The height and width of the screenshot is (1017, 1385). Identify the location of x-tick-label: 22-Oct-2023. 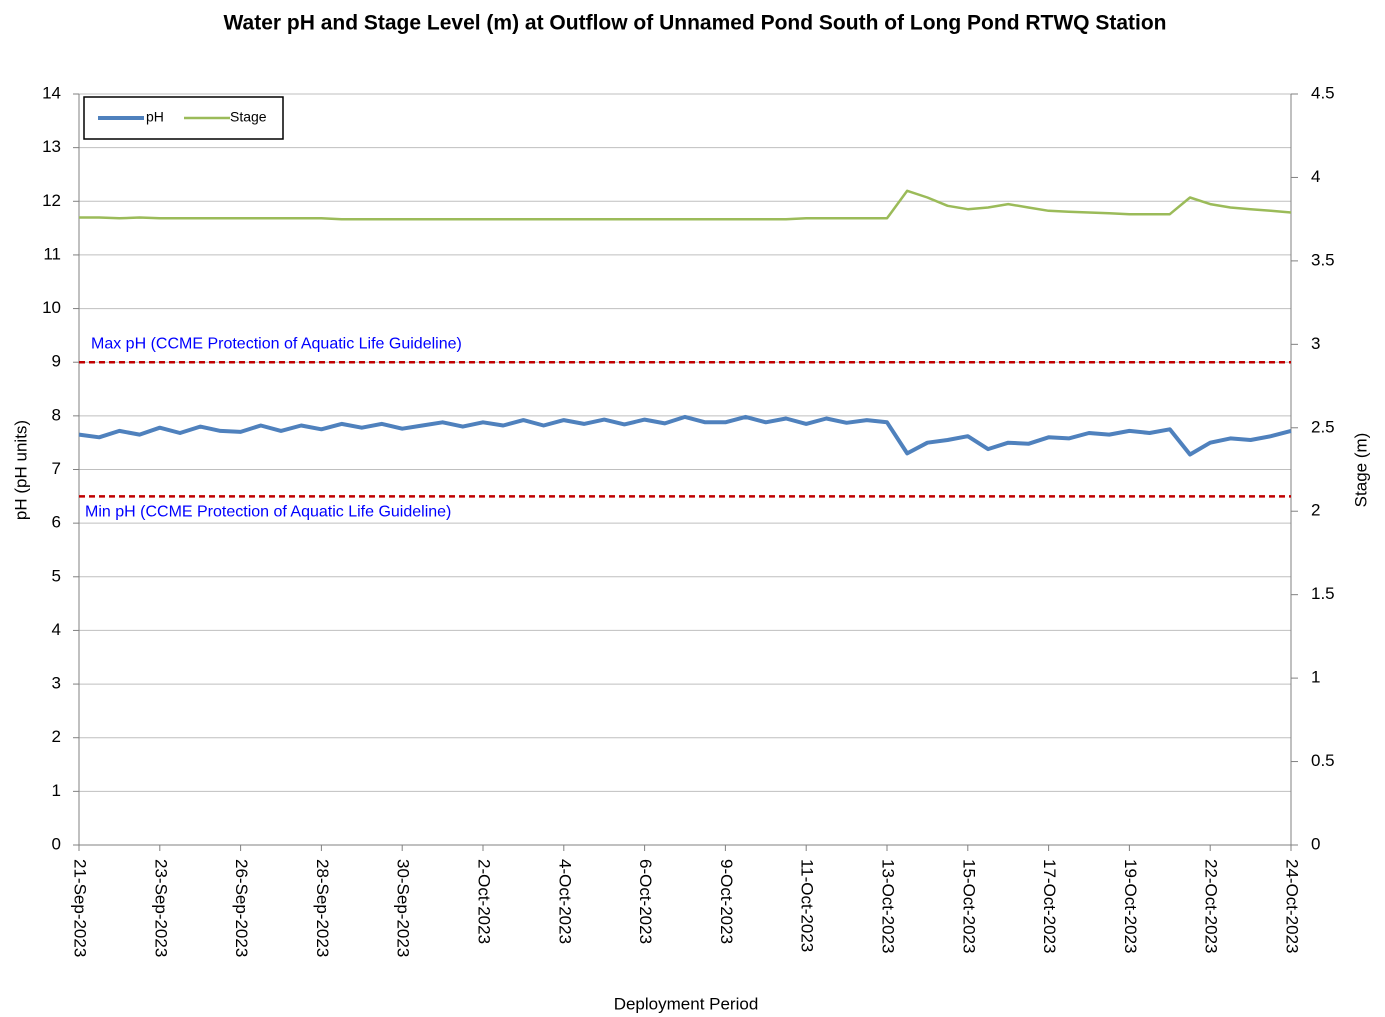
(1211, 906).